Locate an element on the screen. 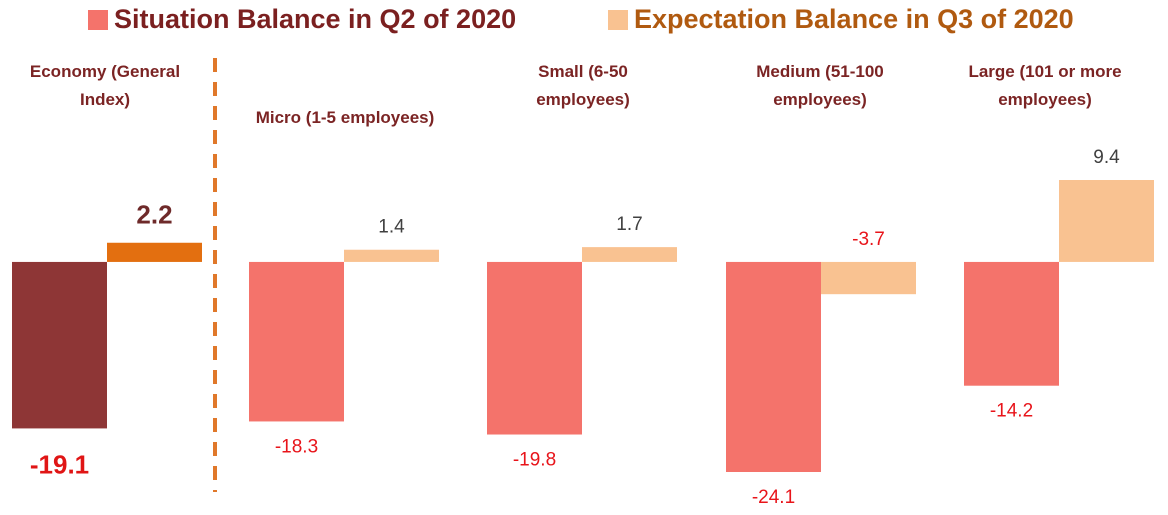 This screenshot has height=515, width=1168. data-label: 1.7 is located at coordinates (629, 224).